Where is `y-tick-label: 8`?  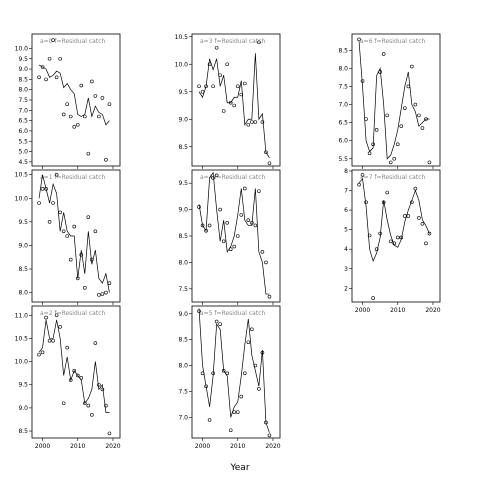 y-tick-label: 8 is located at coordinates (346, 171).